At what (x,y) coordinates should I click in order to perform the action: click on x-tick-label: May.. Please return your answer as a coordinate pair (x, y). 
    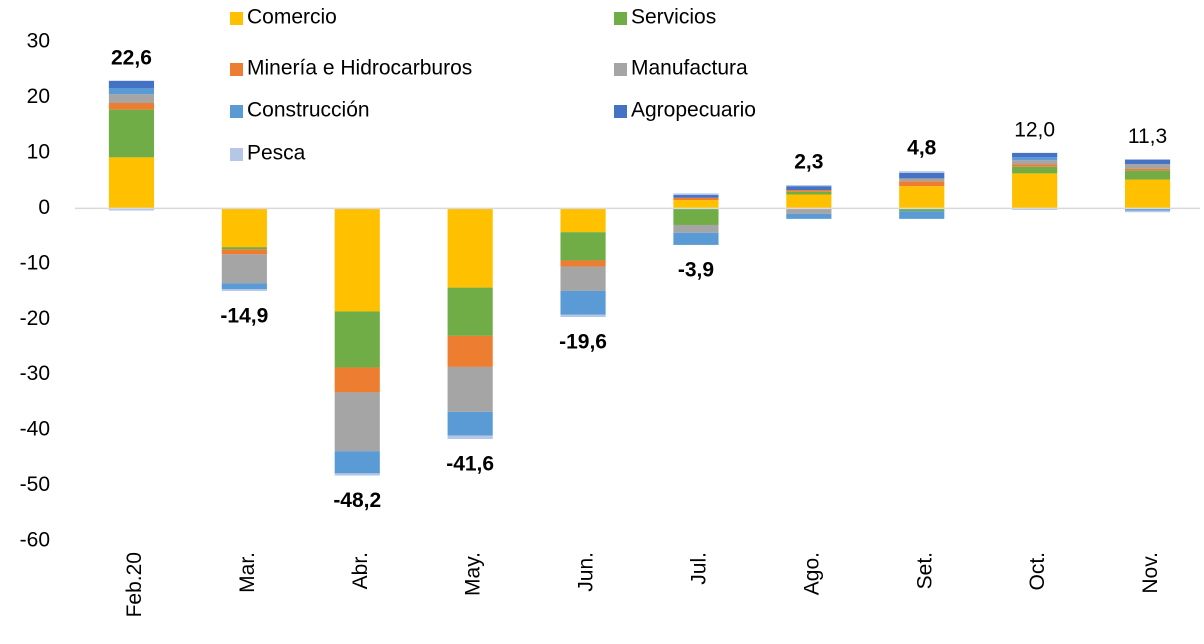
    Looking at the image, I should click on (473, 574).